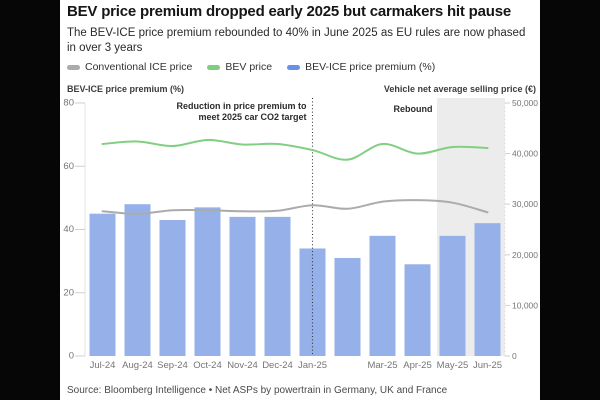 The image size is (600, 400). I want to click on x-axis-label-May-25: May-25, so click(453, 365).